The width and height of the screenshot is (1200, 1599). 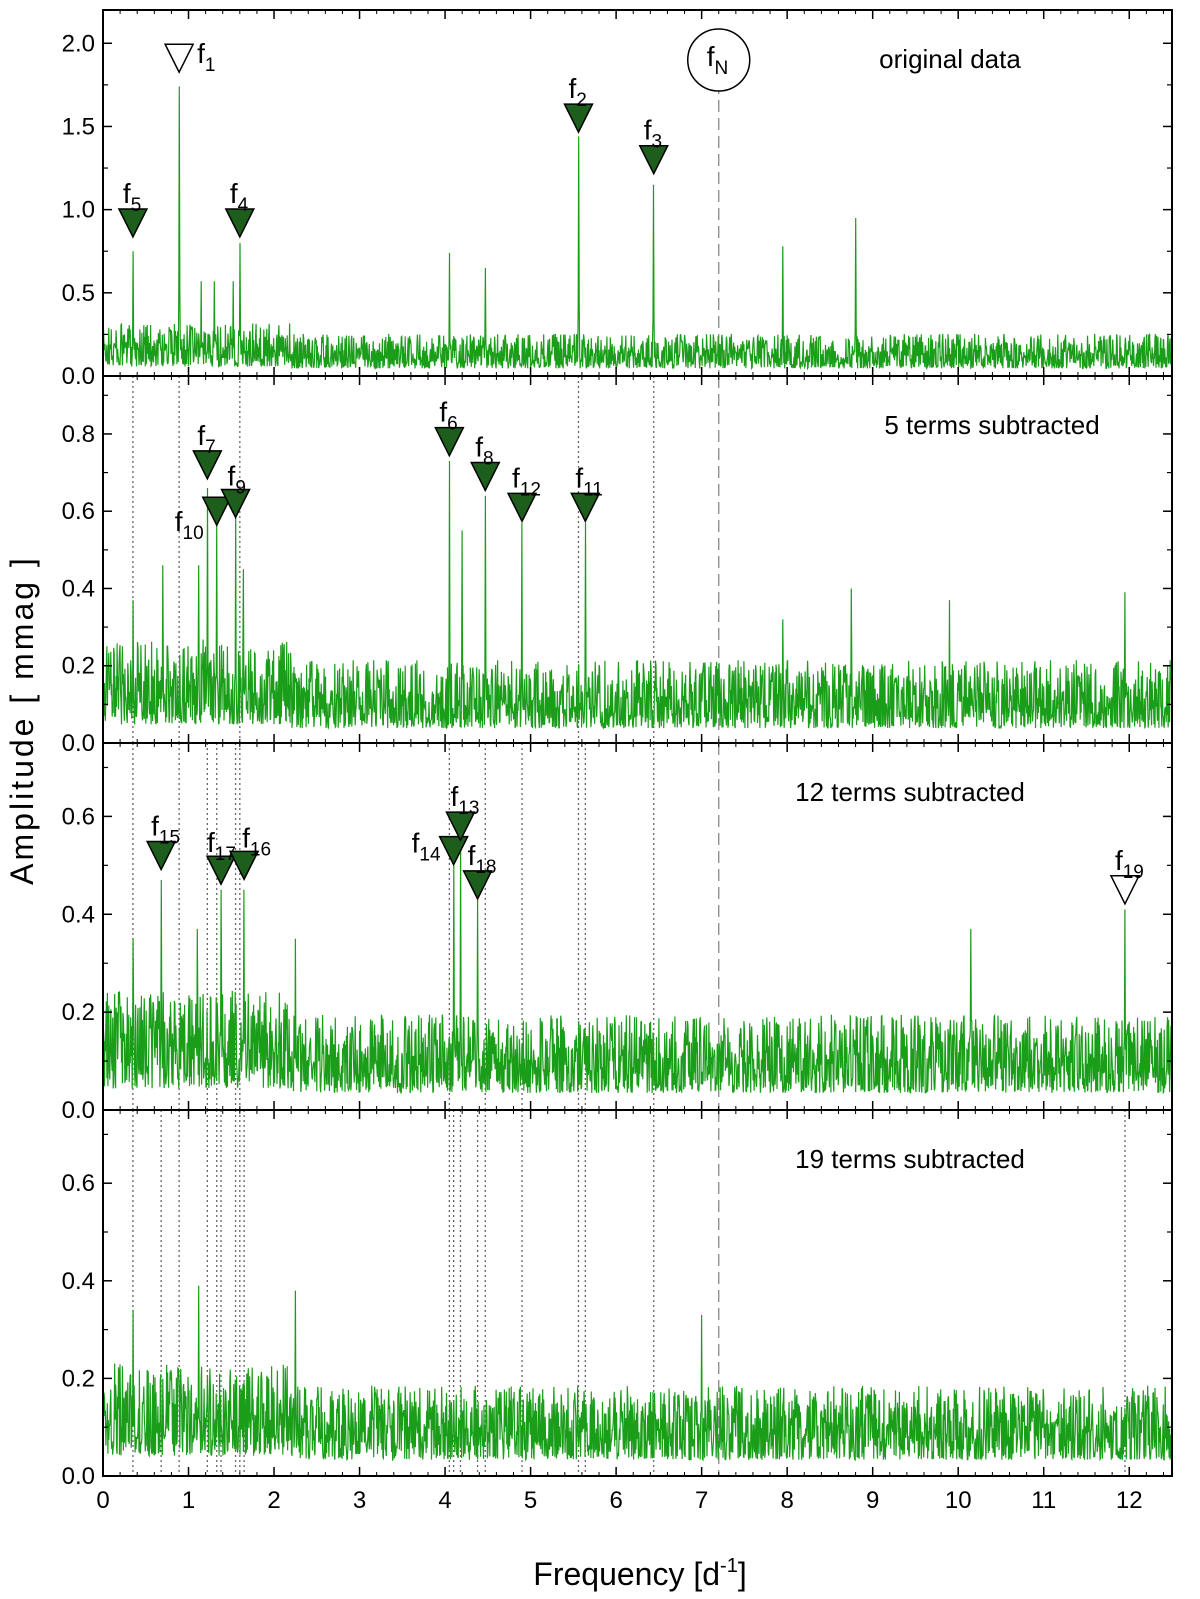 What do you see at coordinates (193, 533) in the screenshot?
I see `peak-label-sub: 10` at bounding box center [193, 533].